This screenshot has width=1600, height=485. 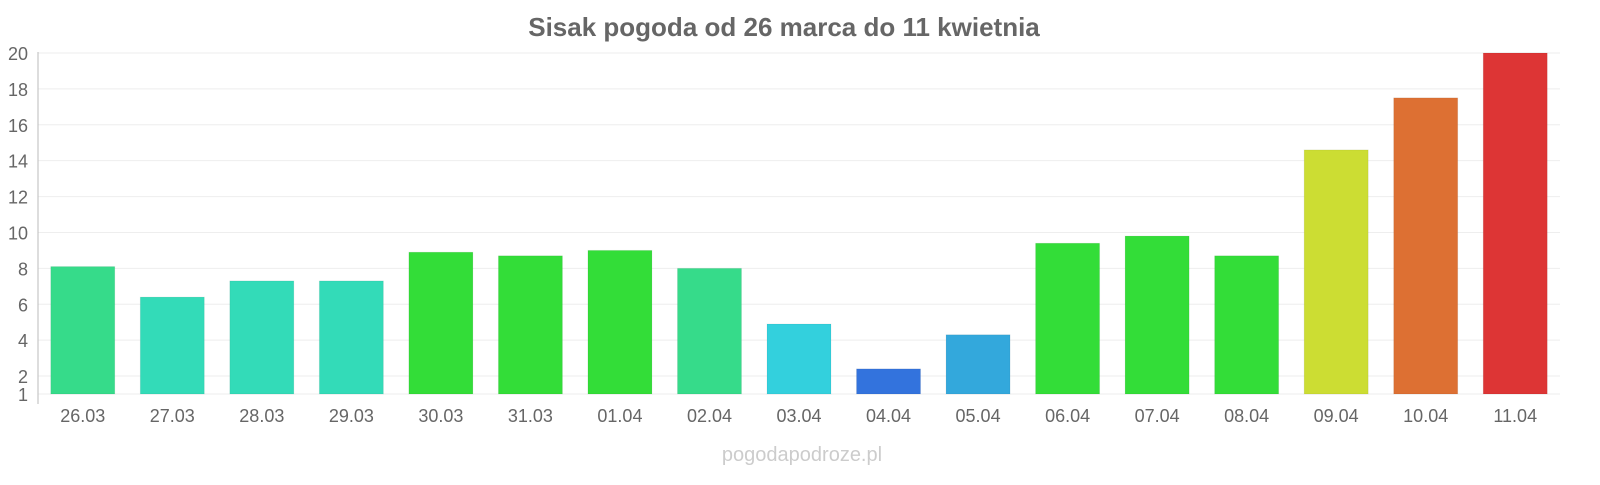 What do you see at coordinates (1515, 416) in the screenshot?
I see `x-tick-label: 11.04` at bounding box center [1515, 416].